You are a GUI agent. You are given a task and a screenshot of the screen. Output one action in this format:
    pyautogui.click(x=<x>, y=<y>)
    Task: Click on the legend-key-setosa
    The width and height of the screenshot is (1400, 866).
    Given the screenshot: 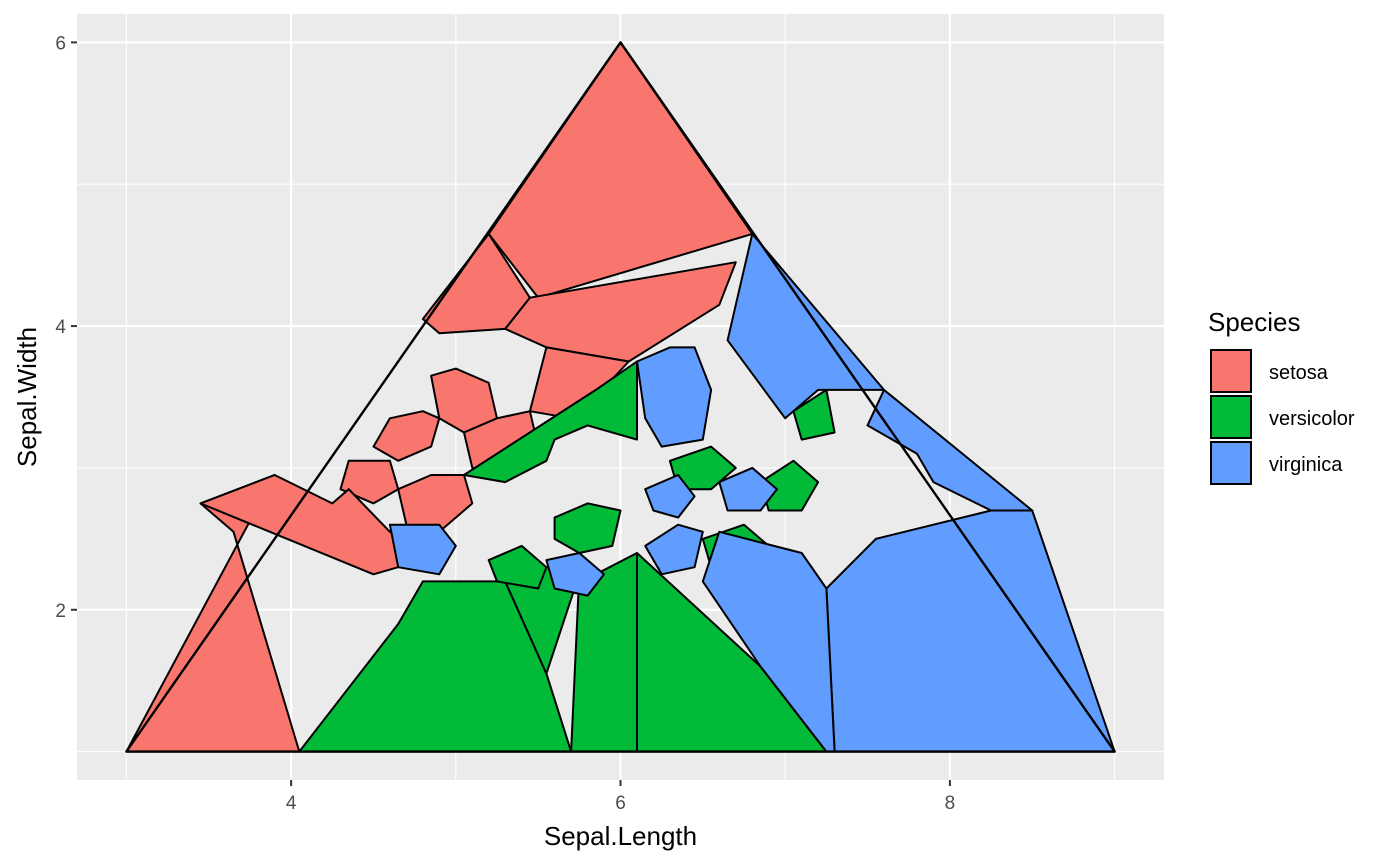 What is the action you would take?
    pyautogui.click(x=1231, y=371)
    